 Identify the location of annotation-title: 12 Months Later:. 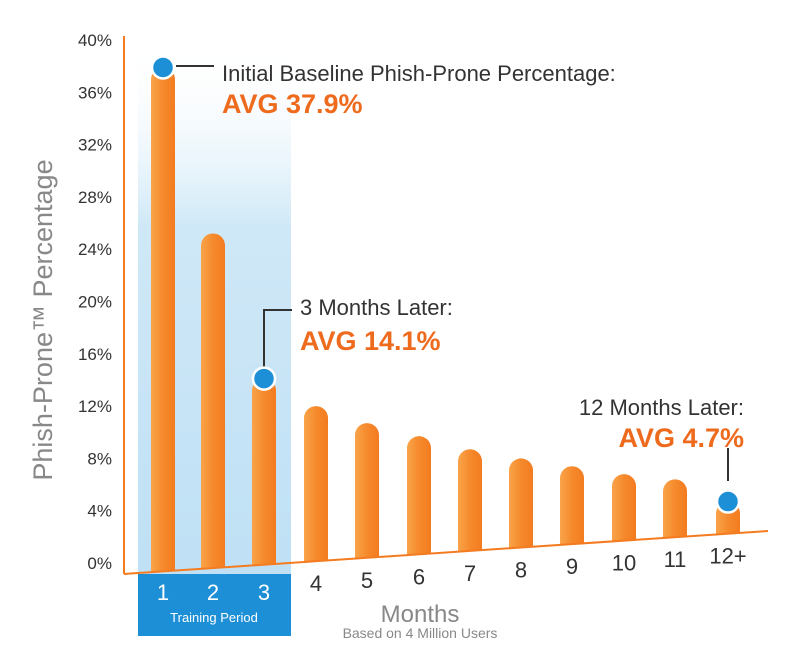
(661, 407).